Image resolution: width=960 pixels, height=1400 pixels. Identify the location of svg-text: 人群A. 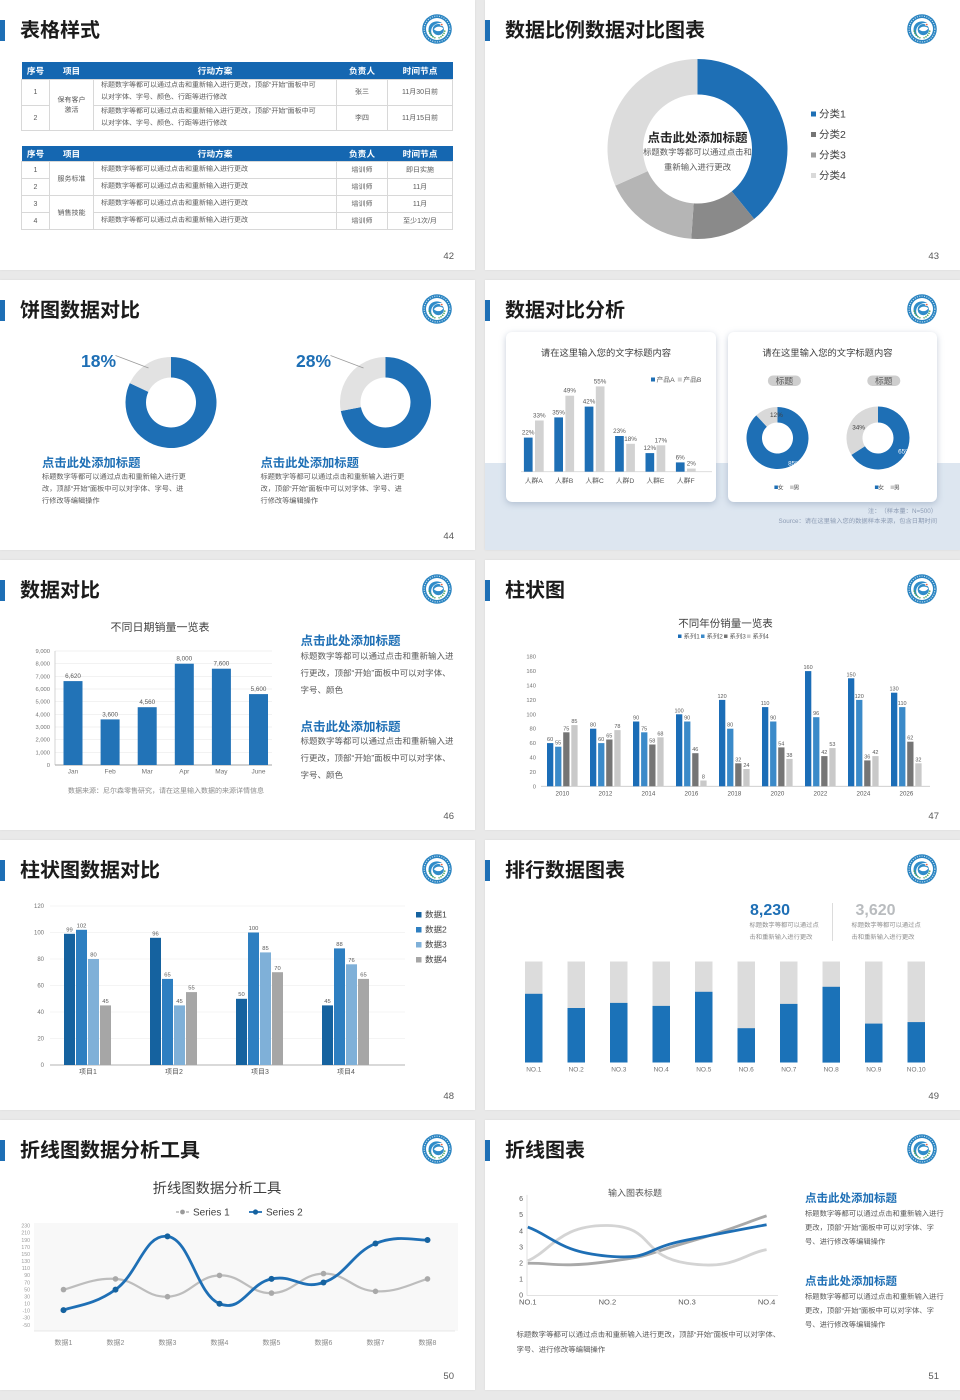
(534, 481).